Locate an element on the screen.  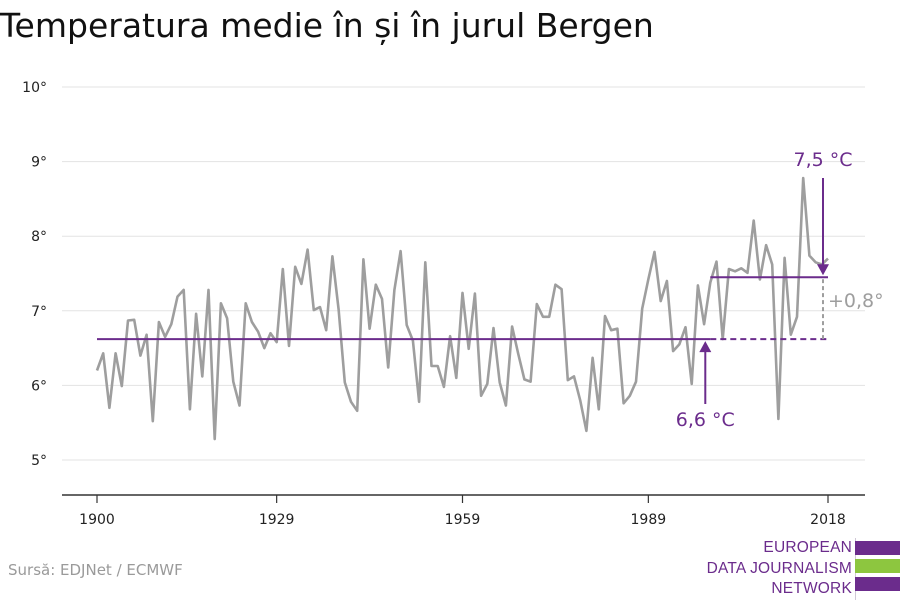
y-axis-tick-labels: 5° 6° 7° 8° 9° 10° is located at coordinates (34, 274).